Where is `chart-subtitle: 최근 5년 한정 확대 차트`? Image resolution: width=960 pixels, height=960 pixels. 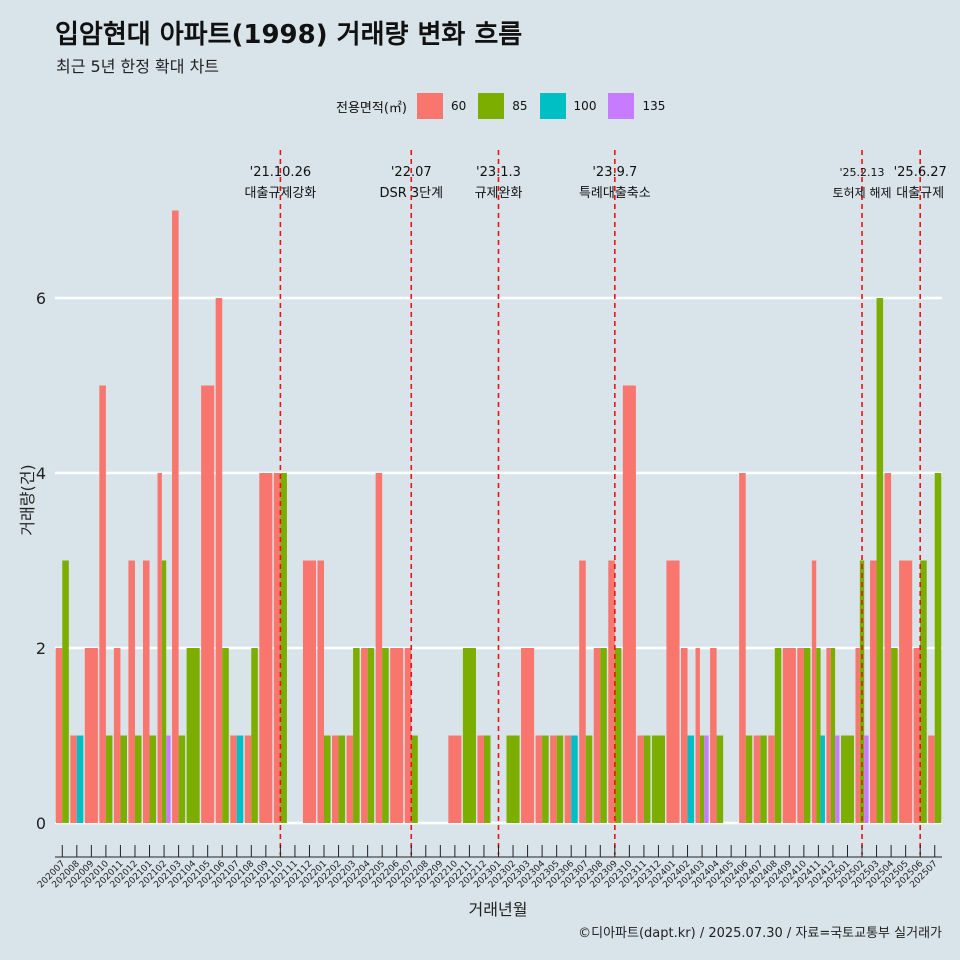 chart-subtitle: 최근 5년 한정 확대 차트 is located at coordinates (138, 66).